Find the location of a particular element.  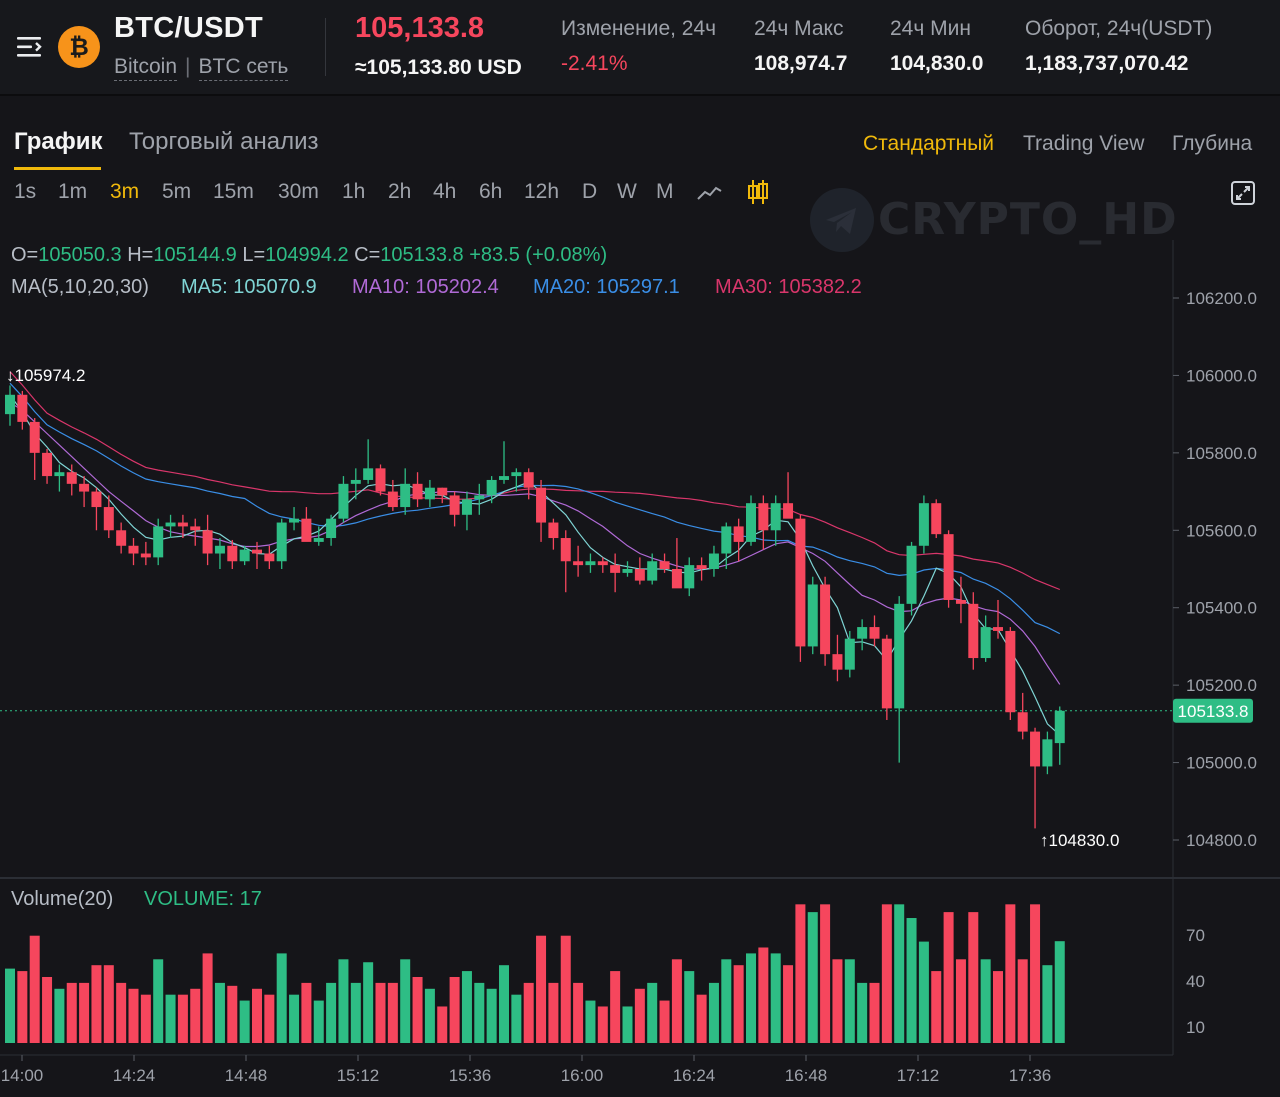

volume-tick-label: 70 is located at coordinates (1195, 935).